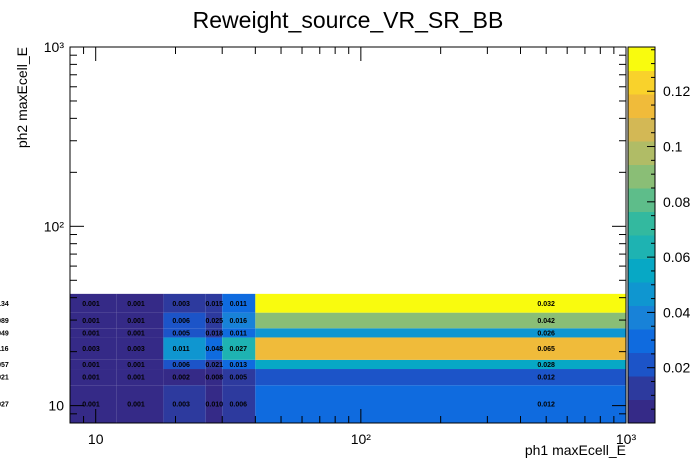 The height and width of the screenshot is (472, 696). I want to click on cell-value-label: 0.010, so click(214, 405).